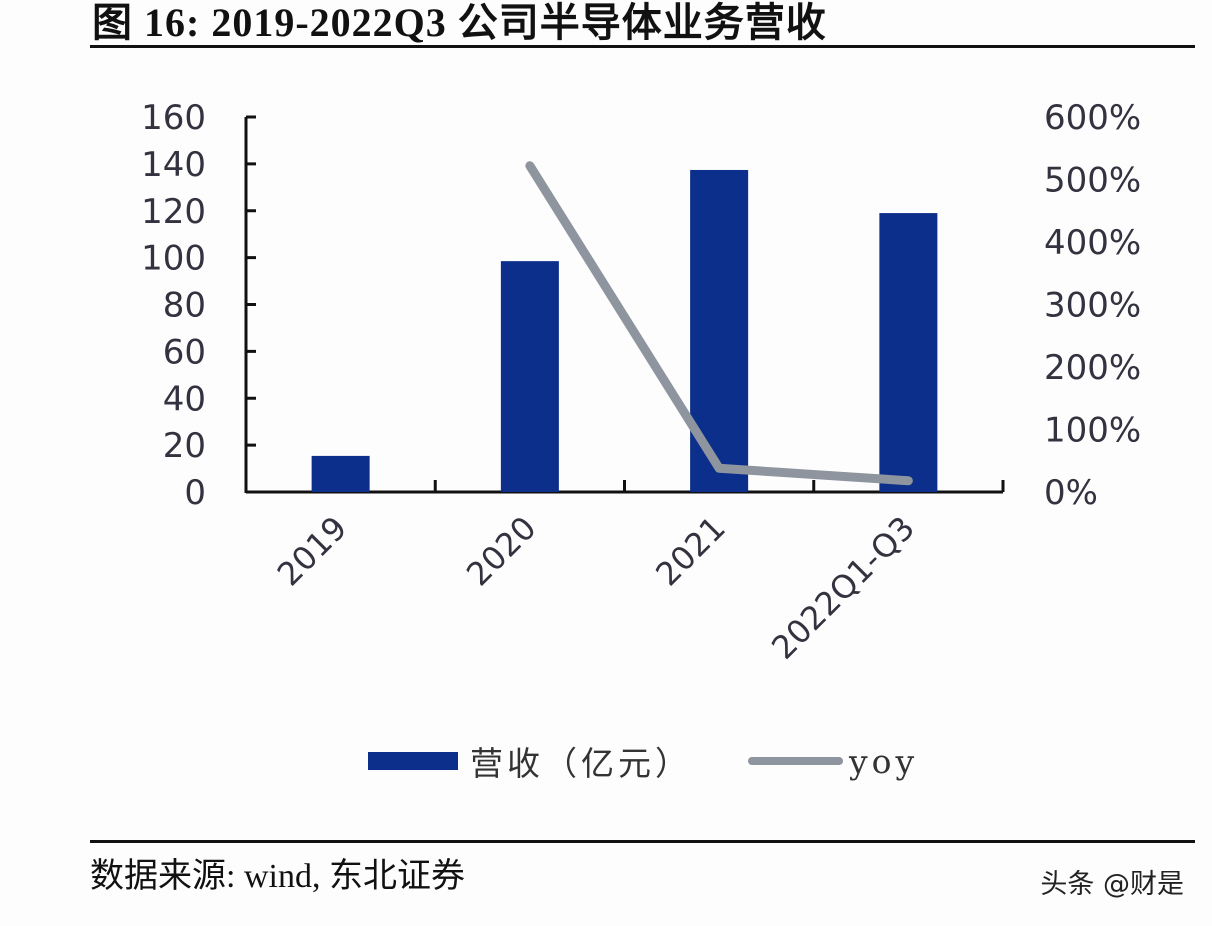 The image size is (1212, 926). I want to click on legend-line-swatch, so click(795, 761).